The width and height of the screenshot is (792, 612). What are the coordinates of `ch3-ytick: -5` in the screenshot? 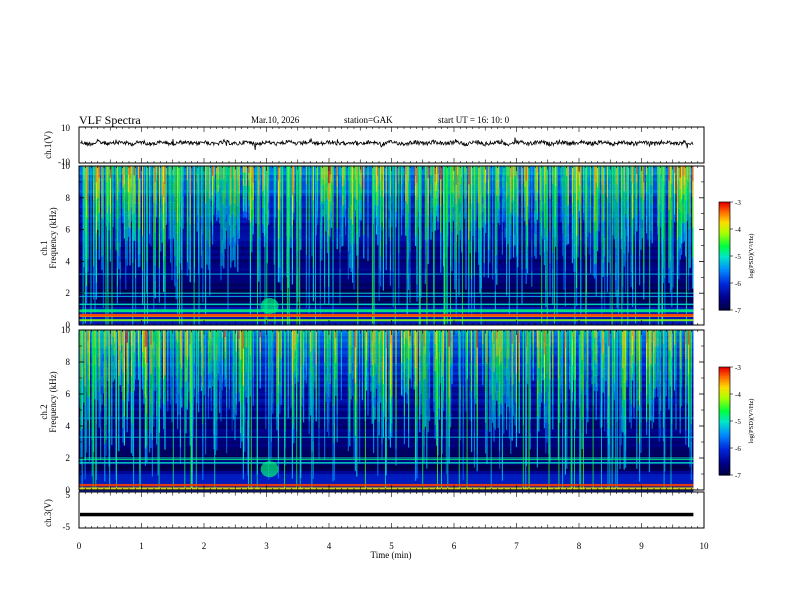 It's located at (67, 527).